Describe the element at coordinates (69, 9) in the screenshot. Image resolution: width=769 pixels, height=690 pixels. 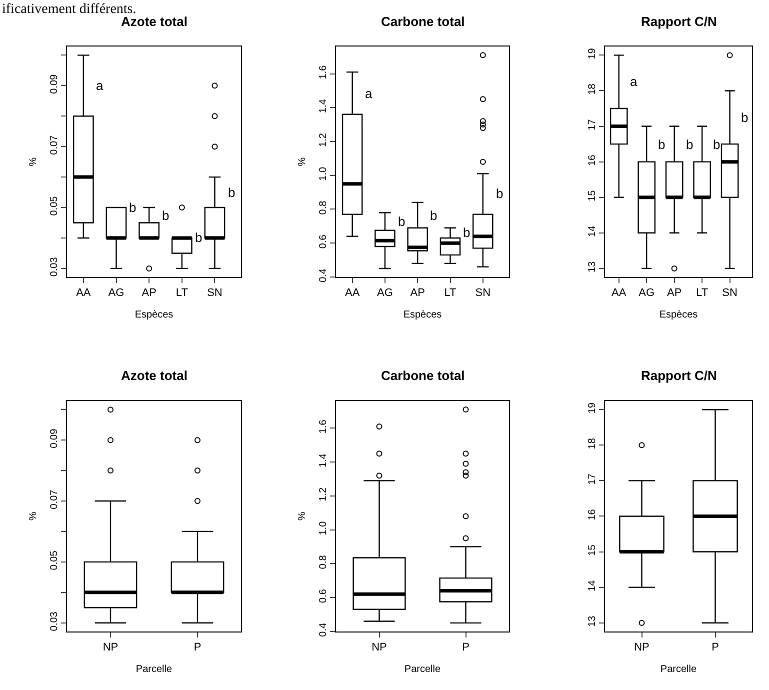
I see `text: ificativement différents.` at that location.